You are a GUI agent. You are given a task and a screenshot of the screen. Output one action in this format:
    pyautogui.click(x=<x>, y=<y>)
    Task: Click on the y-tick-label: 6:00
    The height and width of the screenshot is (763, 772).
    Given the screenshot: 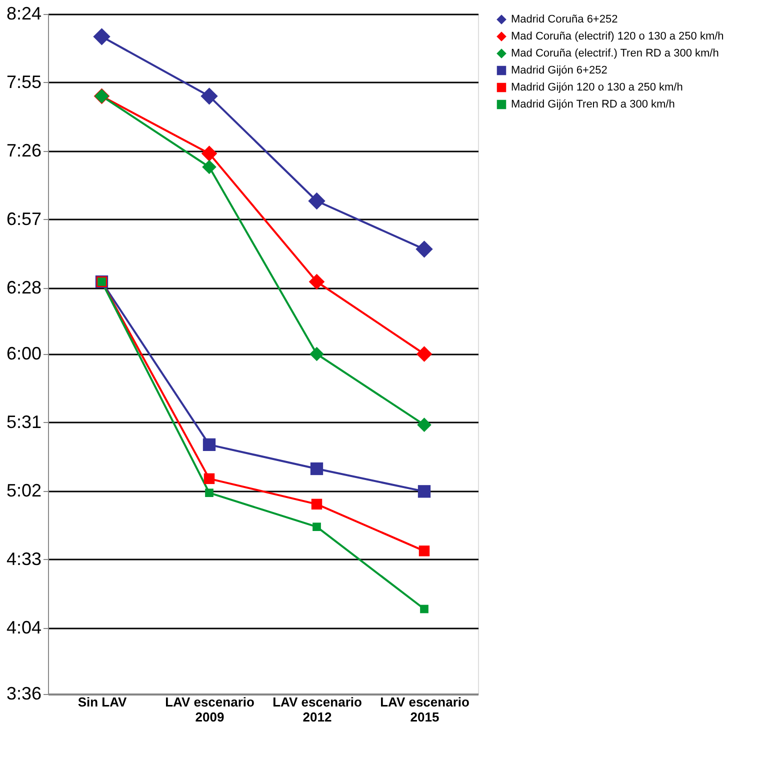 What is the action you would take?
    pyautogui.click(x=24, y=354)
    